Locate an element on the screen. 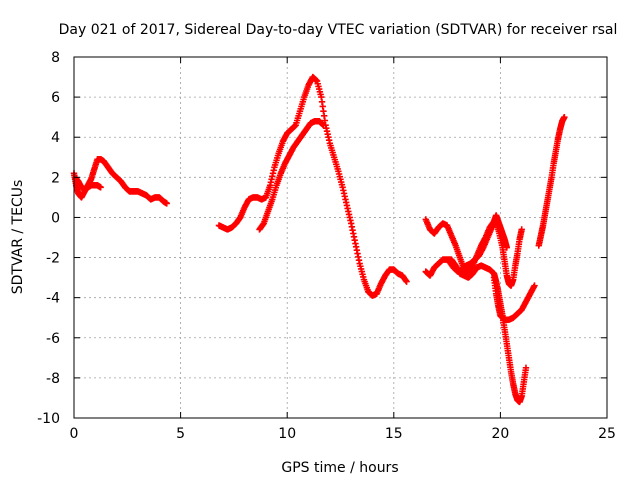 This screenshot has width=640, height=485. x-axis-label: GPS time / hours is located at coordinates (339, 468).